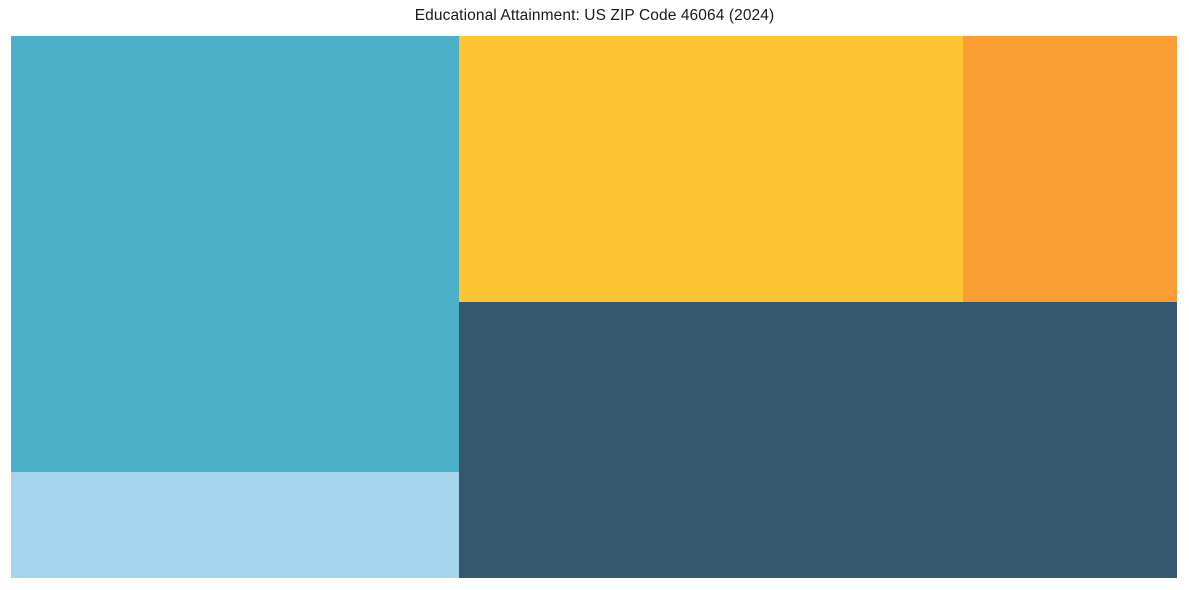 The width and height of the screenshot is (1189, 590). I want to click on treemap-tile-associates-degree: Associate's degree, so click(1069, 169).